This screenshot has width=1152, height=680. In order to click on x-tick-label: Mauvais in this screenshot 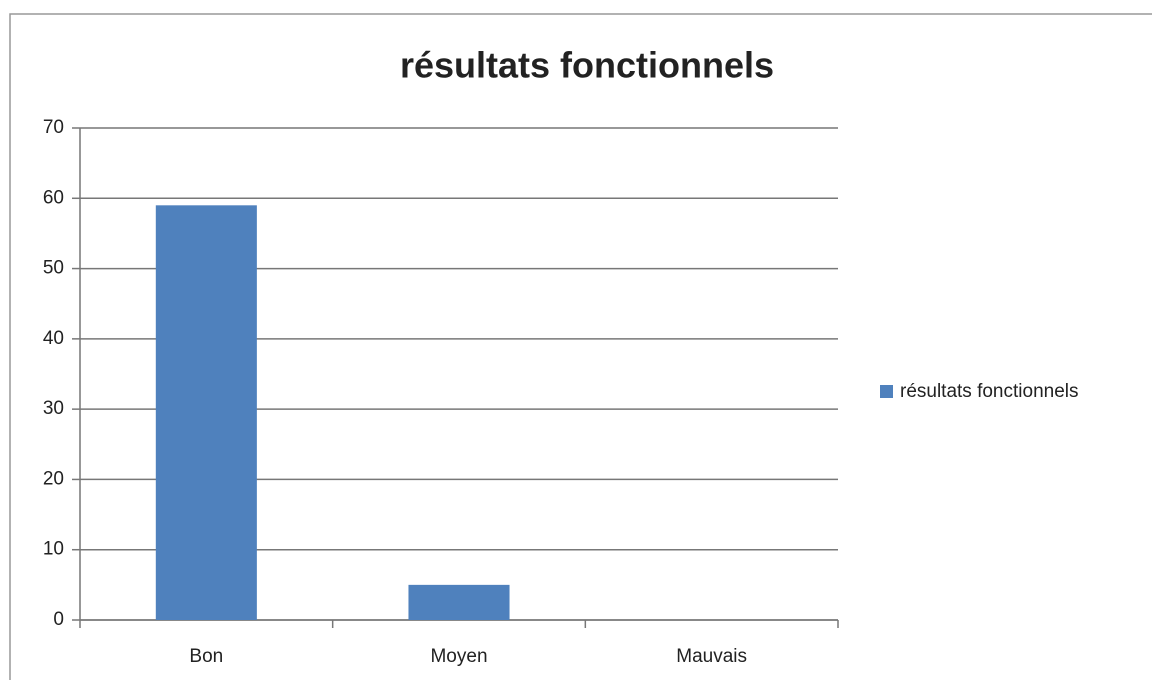, I will do `click(711, 656)`.